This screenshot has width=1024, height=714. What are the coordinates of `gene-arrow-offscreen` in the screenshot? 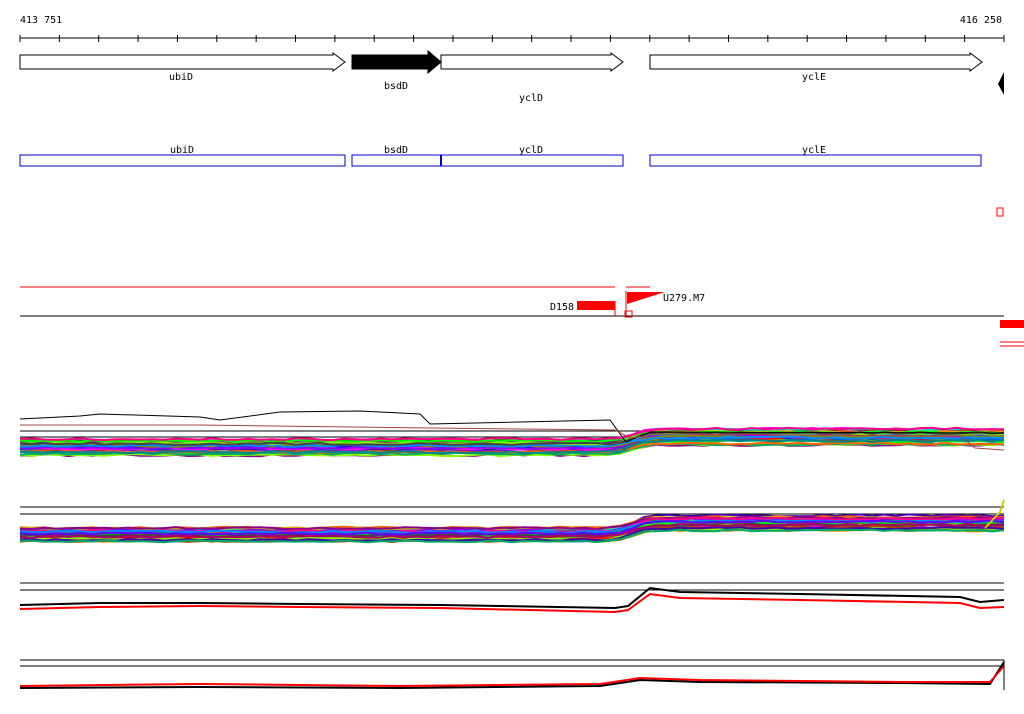 It's located at (1001, 83).